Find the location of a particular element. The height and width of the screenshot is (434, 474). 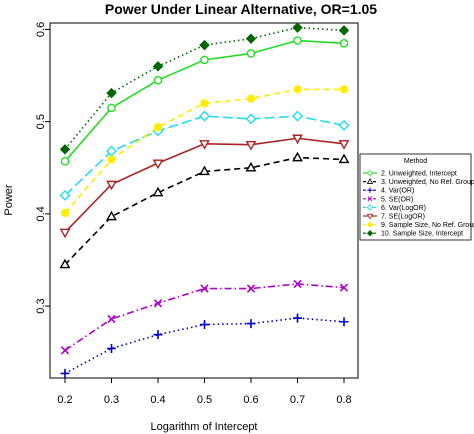

y-tick-label: 0.5 is located at coordinates (41, 121).